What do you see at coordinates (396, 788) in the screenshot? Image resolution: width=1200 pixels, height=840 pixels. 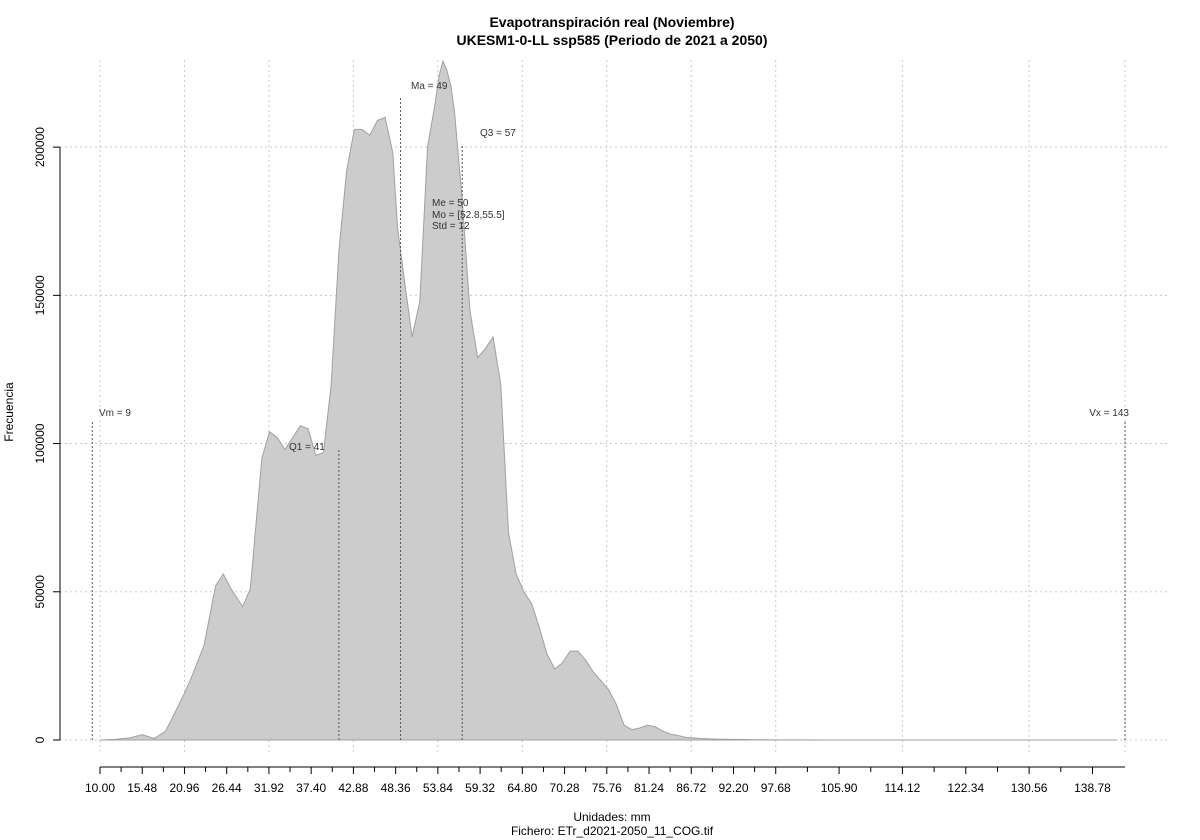 I see `x-tick-label-7: 48.36` at bounding box center [396, 788].